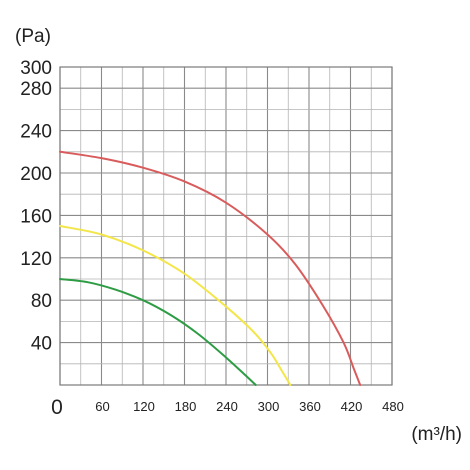 Image resolution: width=470 pixels, height=470 pixels. I want to click on y-tick-label: 200, so click(36, 174).